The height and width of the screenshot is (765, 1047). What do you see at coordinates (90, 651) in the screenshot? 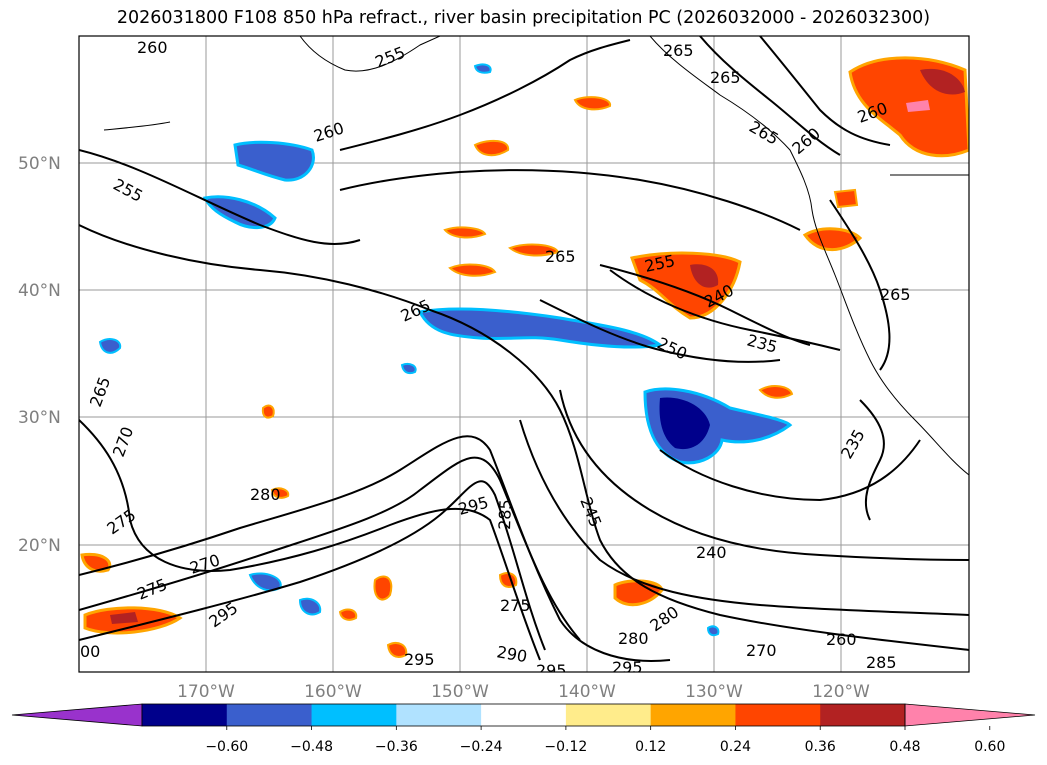
I see `contour-label: 00` at bounding box center [90, 651].